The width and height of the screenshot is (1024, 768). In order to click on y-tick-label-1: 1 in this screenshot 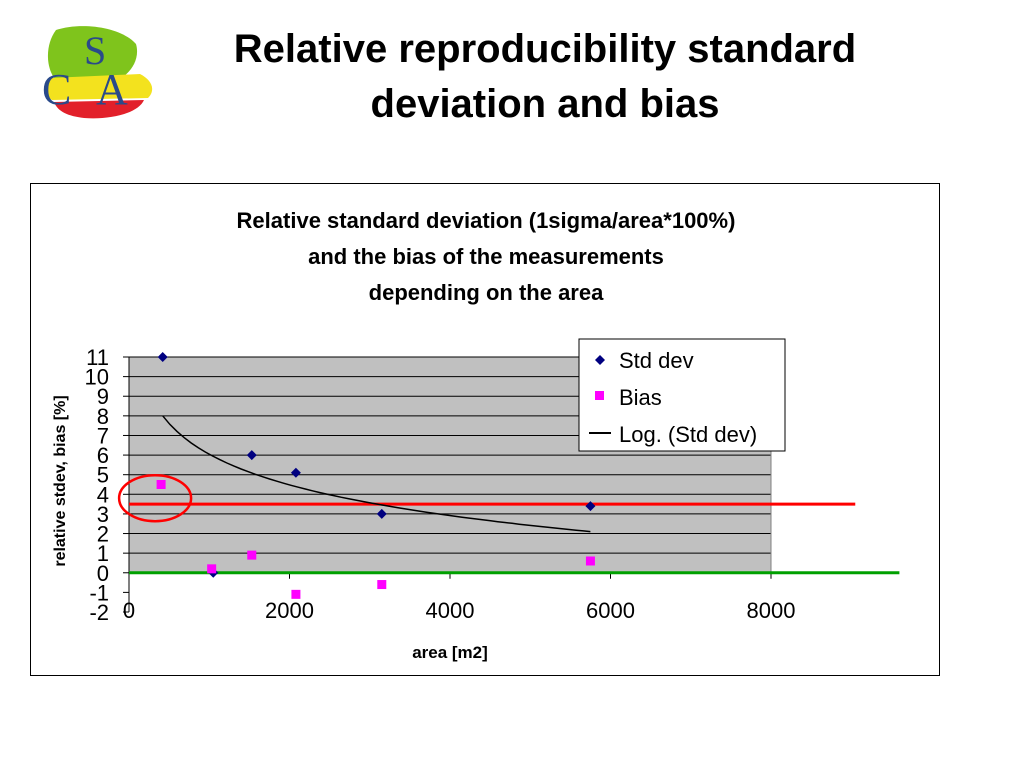, I will do `click(103, 553)`.